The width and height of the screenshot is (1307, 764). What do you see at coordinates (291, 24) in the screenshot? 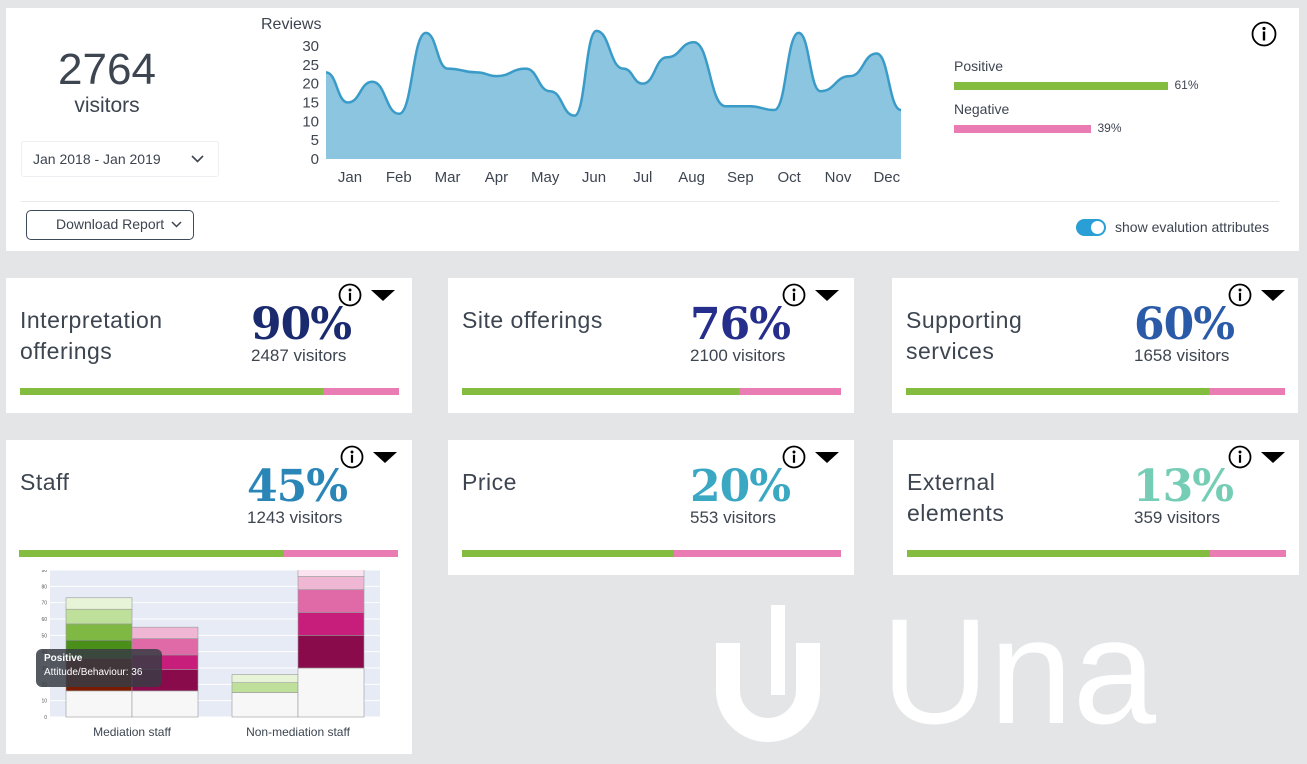
I see `chart-title: Reviews` at bounding box center [291, 24].